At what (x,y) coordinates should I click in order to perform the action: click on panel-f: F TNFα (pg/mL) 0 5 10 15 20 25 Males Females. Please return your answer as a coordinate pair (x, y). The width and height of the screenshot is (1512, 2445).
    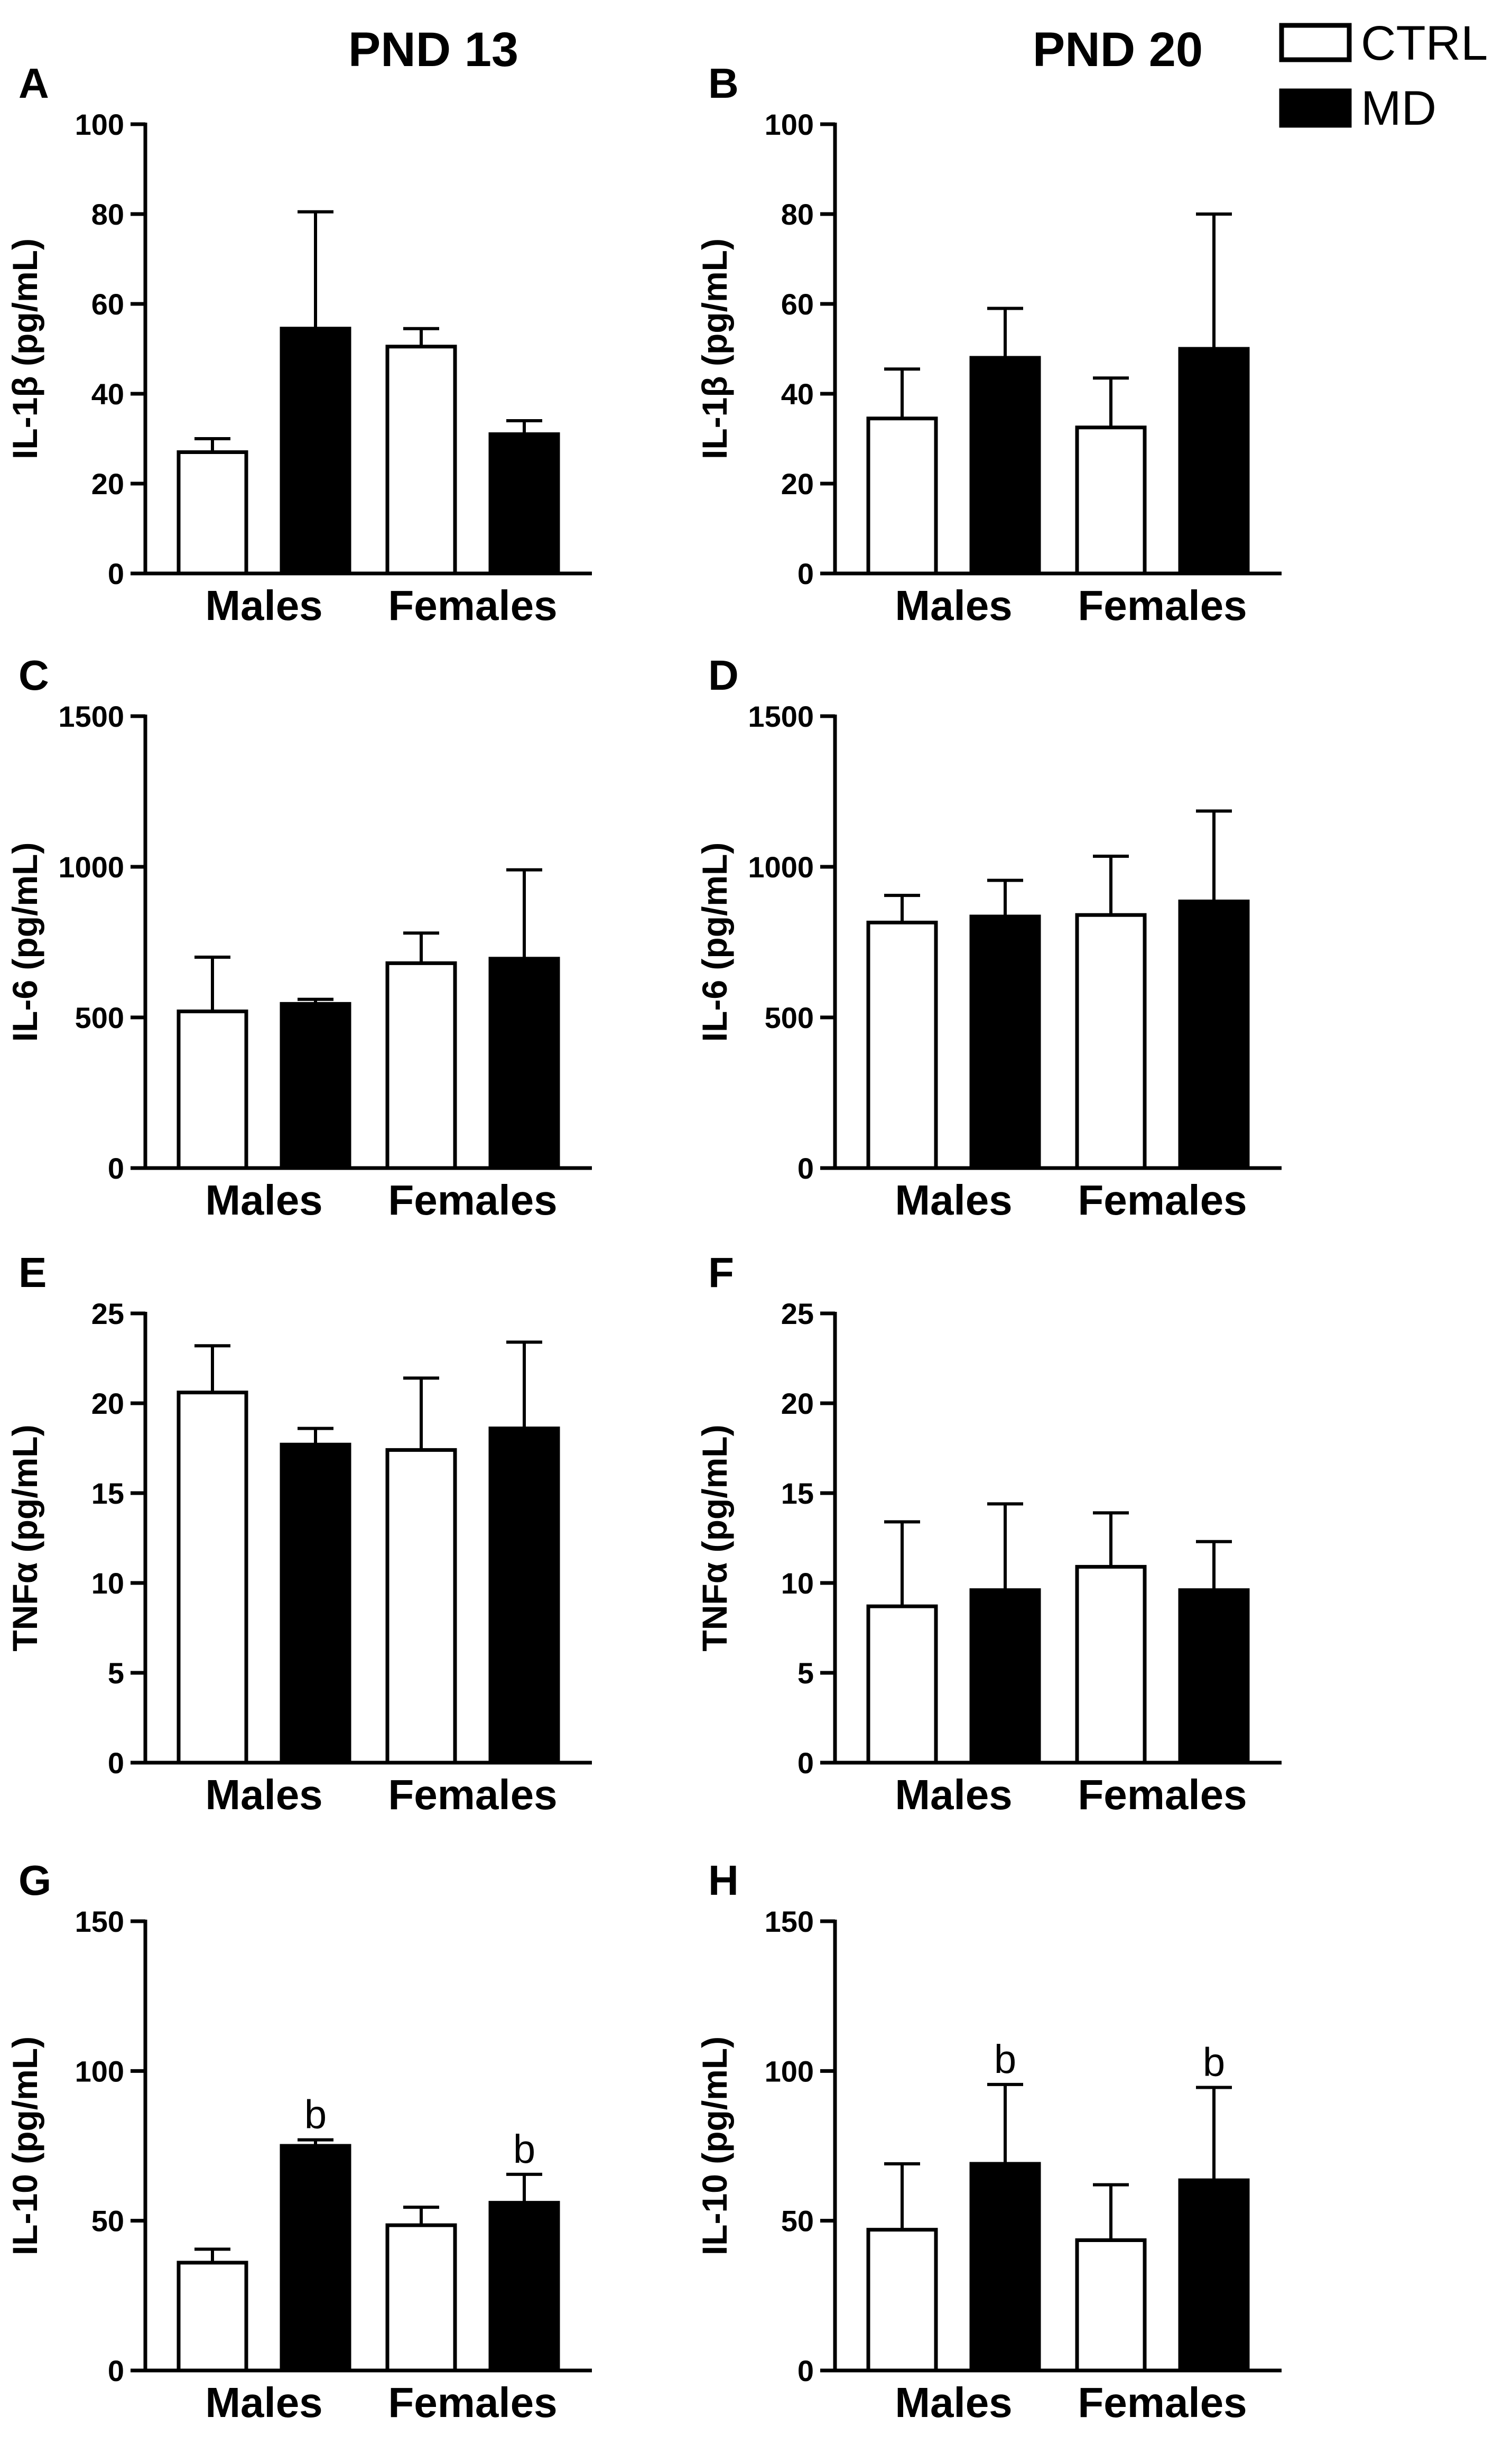
    Looking at the image, I should click on (988, 1533).